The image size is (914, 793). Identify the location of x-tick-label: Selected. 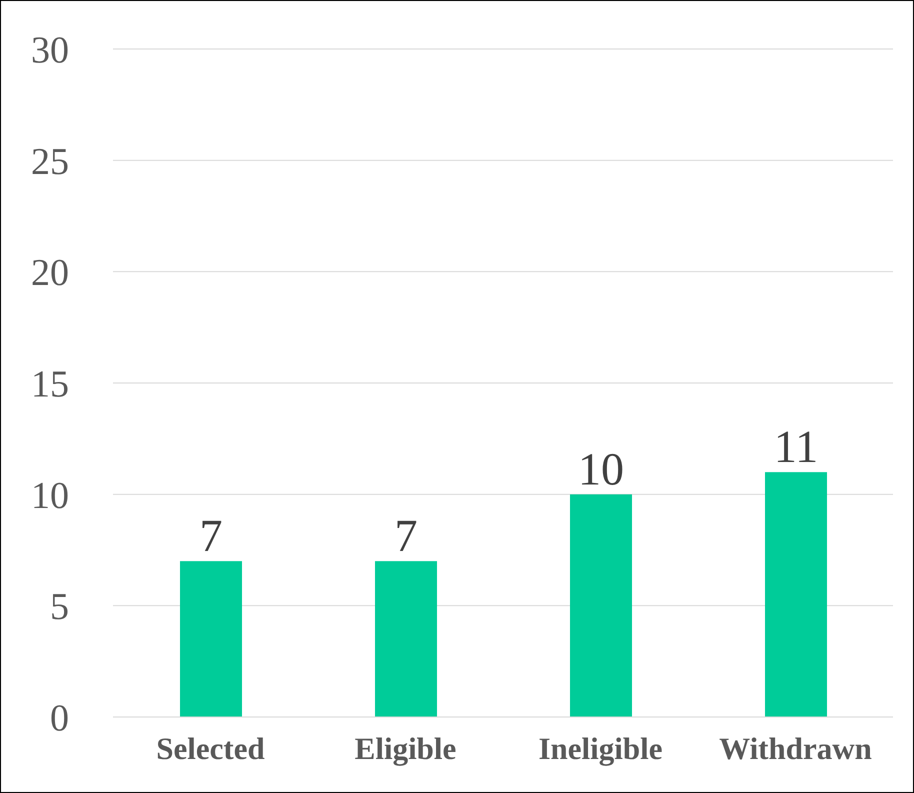
(210, 748).